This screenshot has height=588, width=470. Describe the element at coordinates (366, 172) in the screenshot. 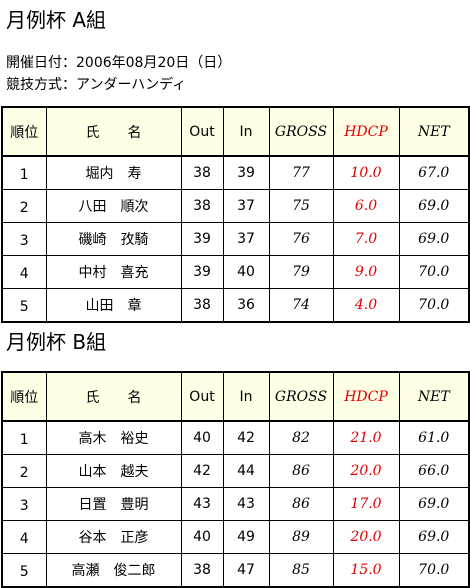

I see `cell: 10.0` at that location.